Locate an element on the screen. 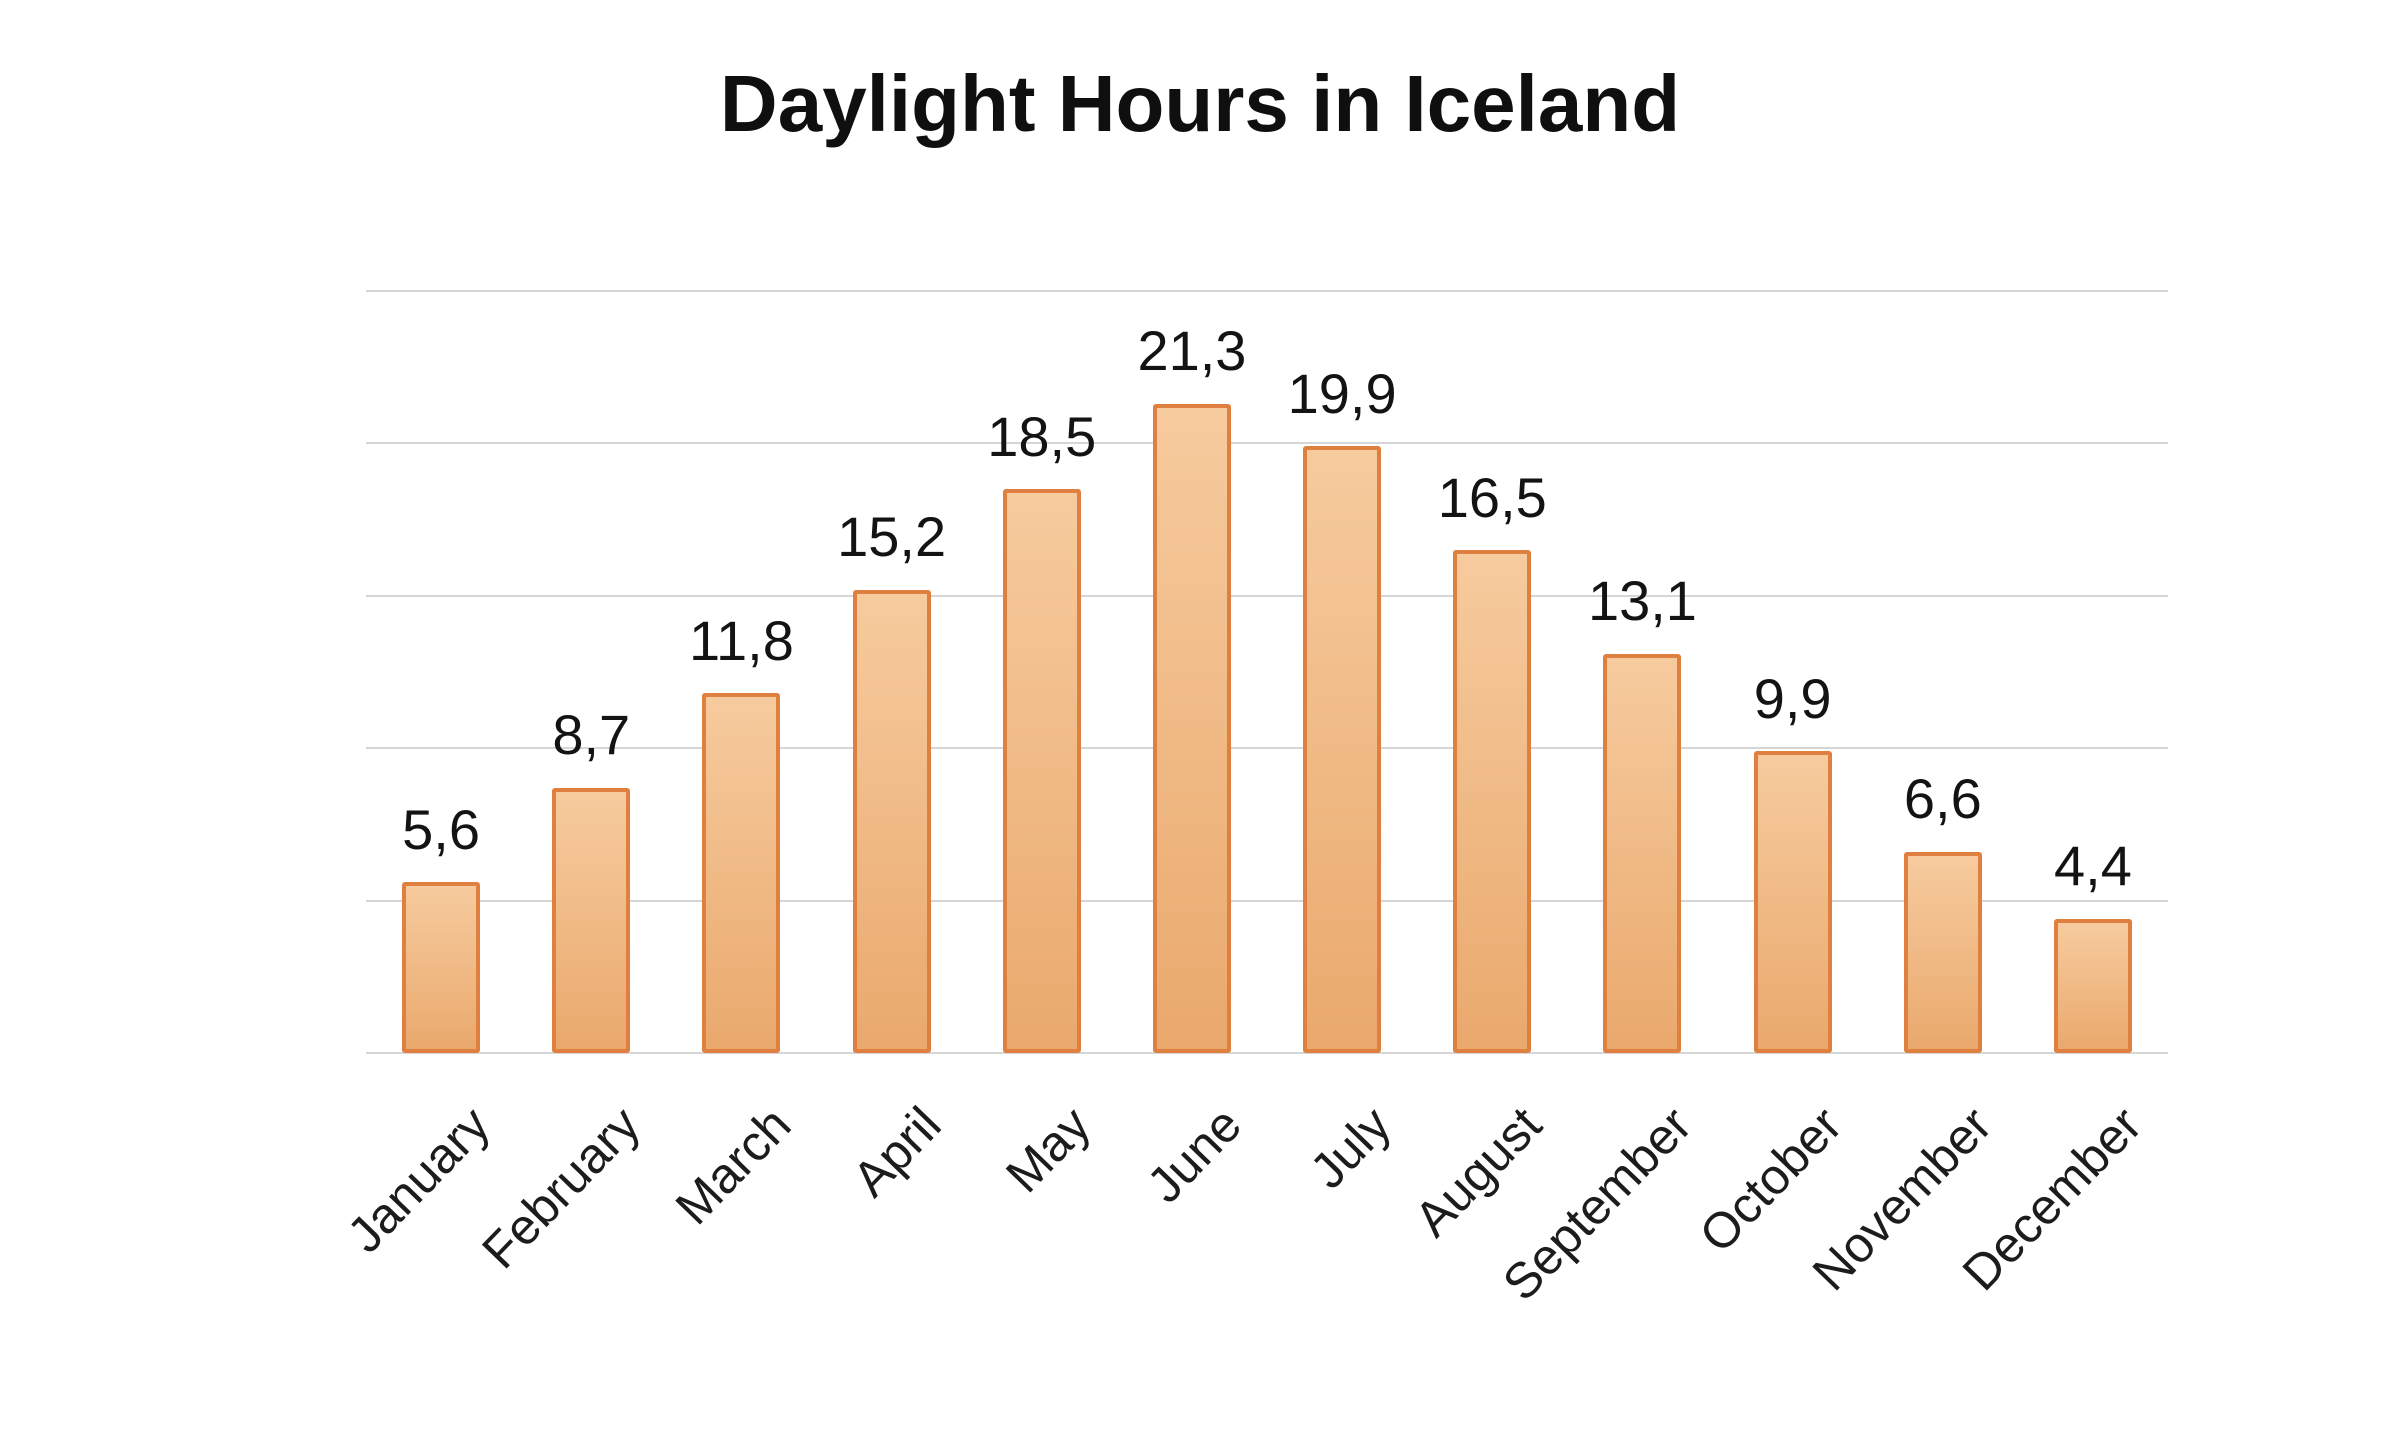  bar: 8,7 is located at coordinates (591, 878).